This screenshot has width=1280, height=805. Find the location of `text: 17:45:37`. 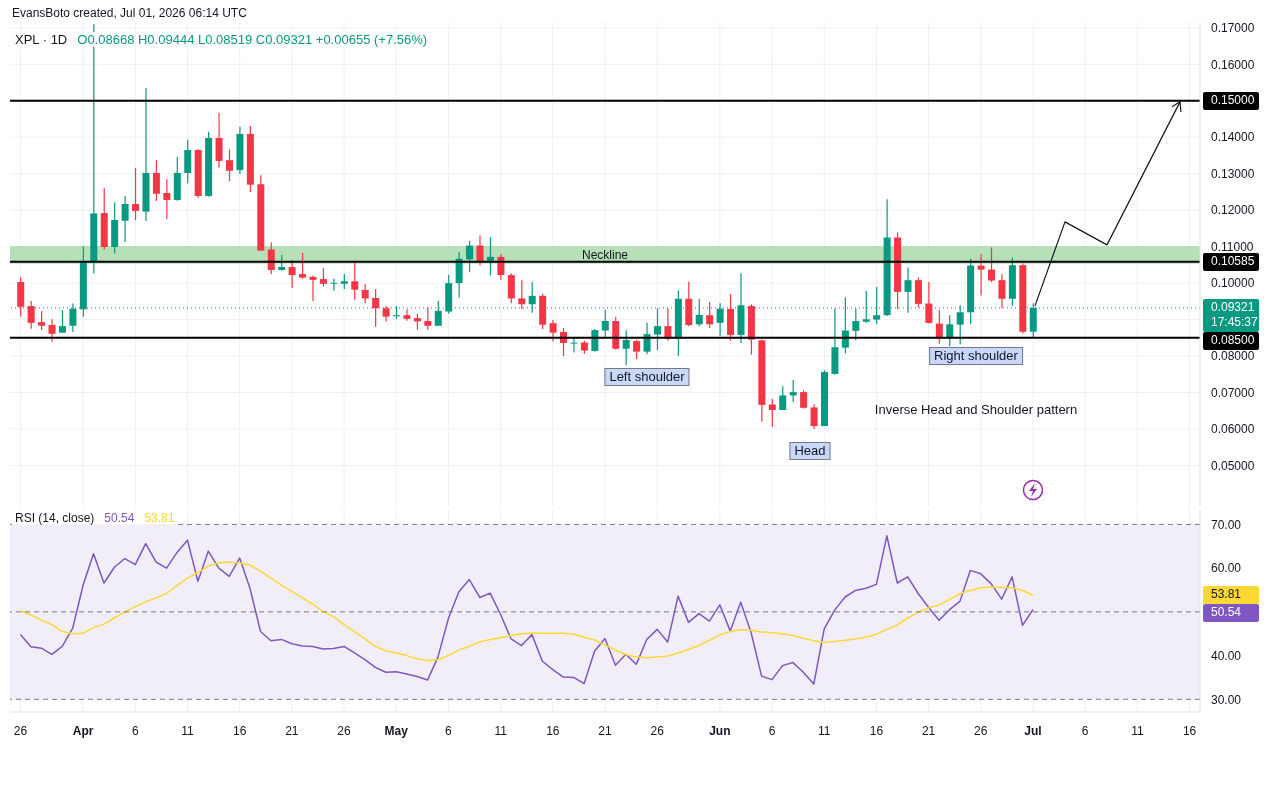

text: 17:45:37 is located at coordinates (1235, 322).